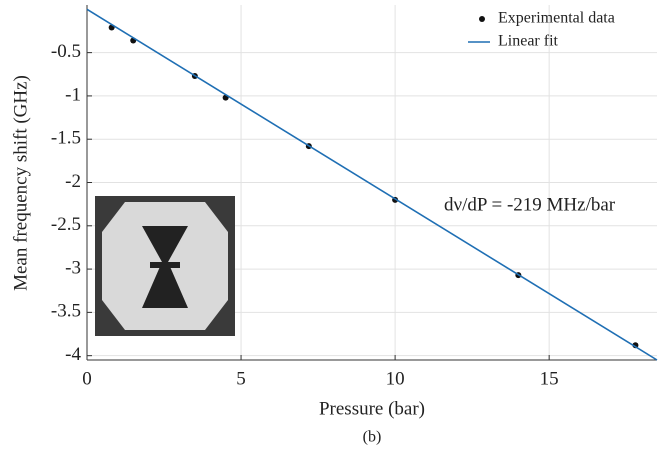 The height and width of the screenshot is (456, 658). I want to click on y-axis-label: Mean frequency shift (GHz), so click(20, 183).